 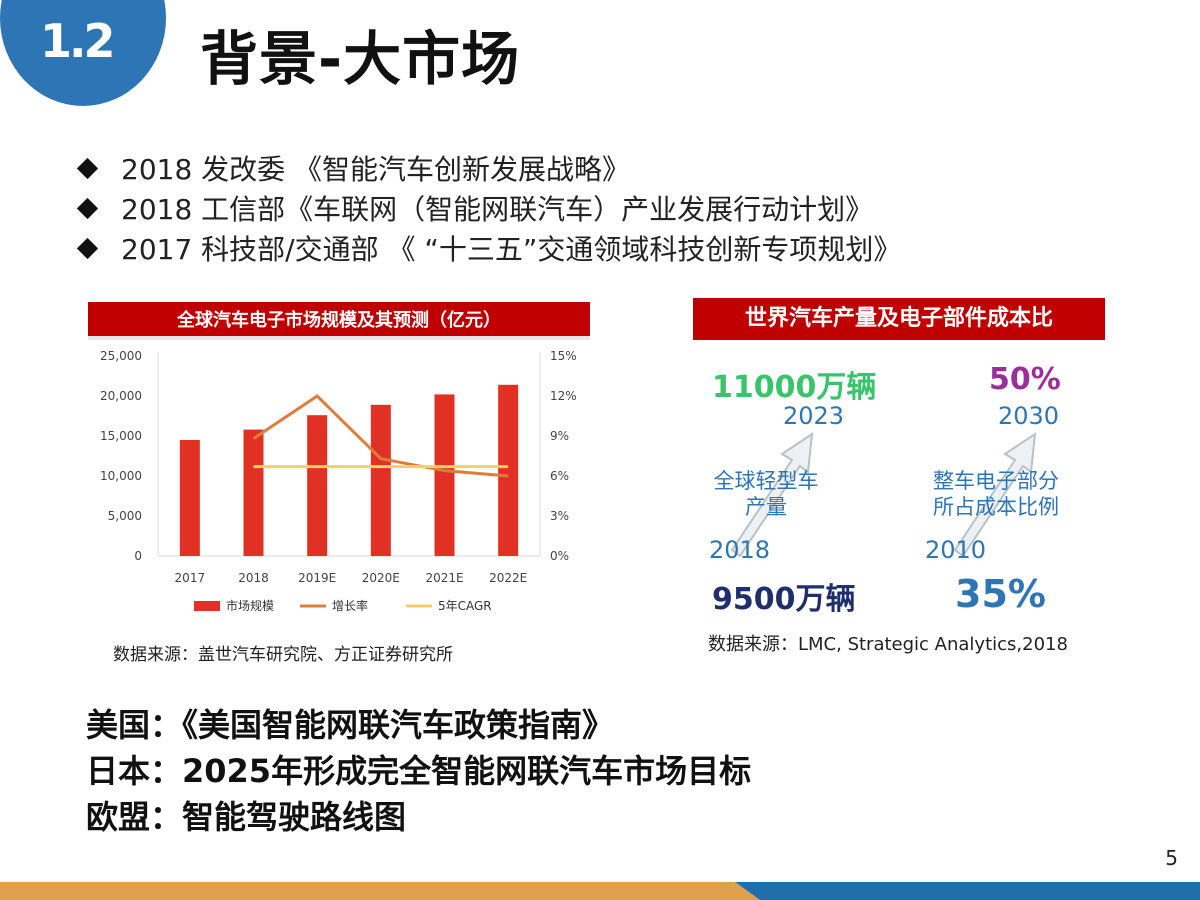 I want to click on y-right-tick-label: 12%, so click(x=563, y=396).